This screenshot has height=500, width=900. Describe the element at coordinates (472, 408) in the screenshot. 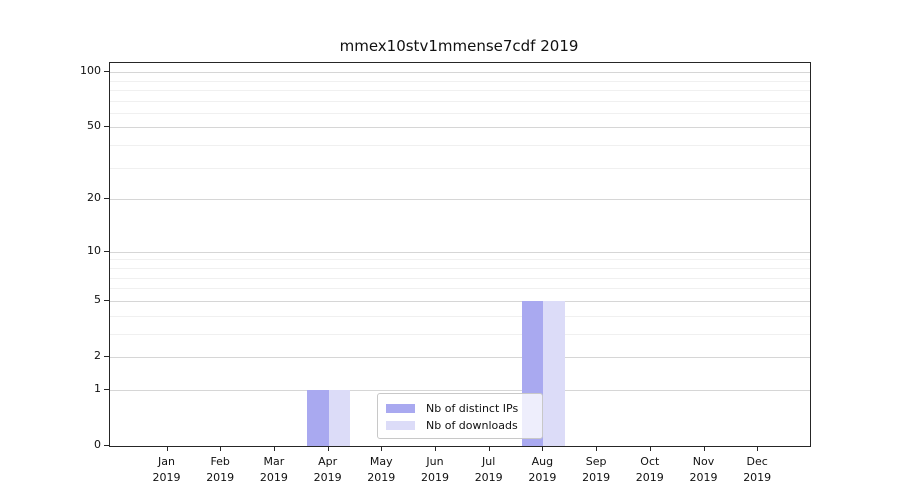

I see `legend-label: Nb of distinct IPs` at that location.